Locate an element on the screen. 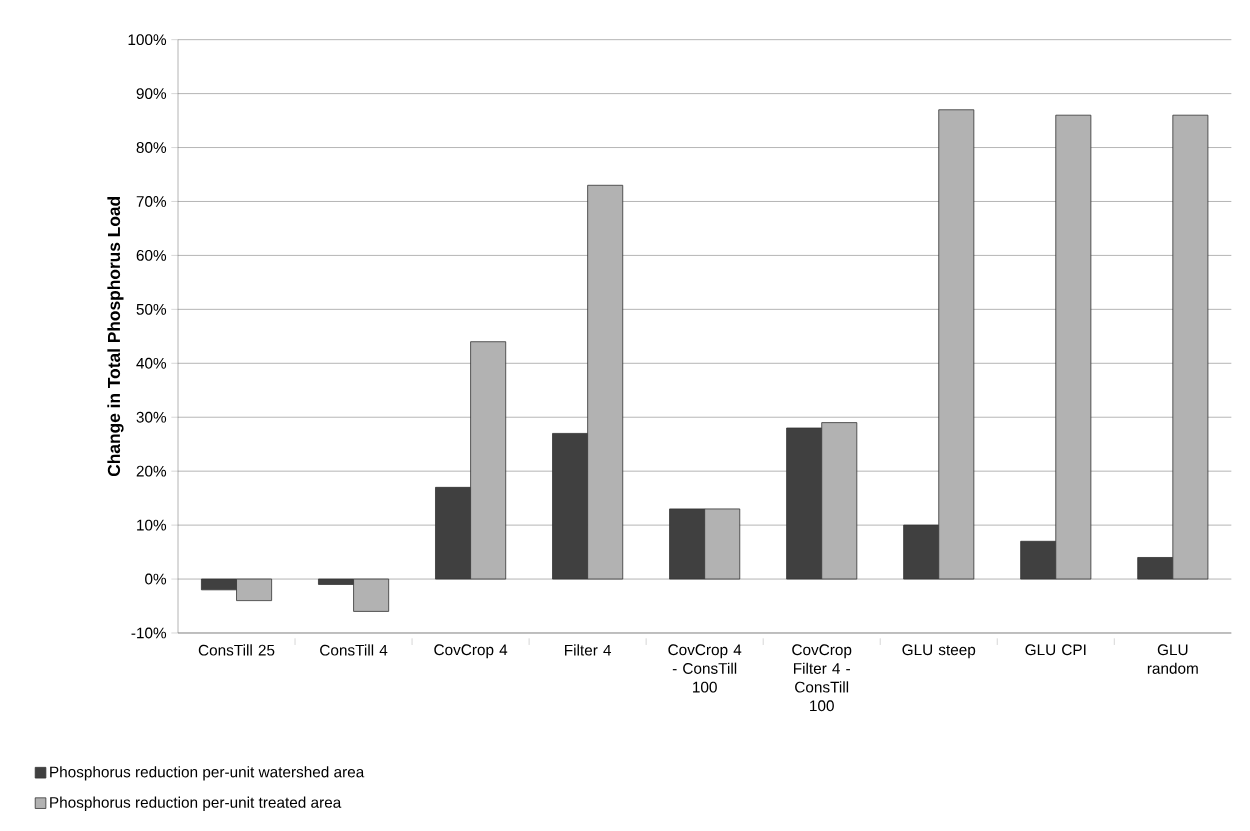  x-tick-label: CovCrop 4 - ConsTill 100 is located at coordinates (705, 668).